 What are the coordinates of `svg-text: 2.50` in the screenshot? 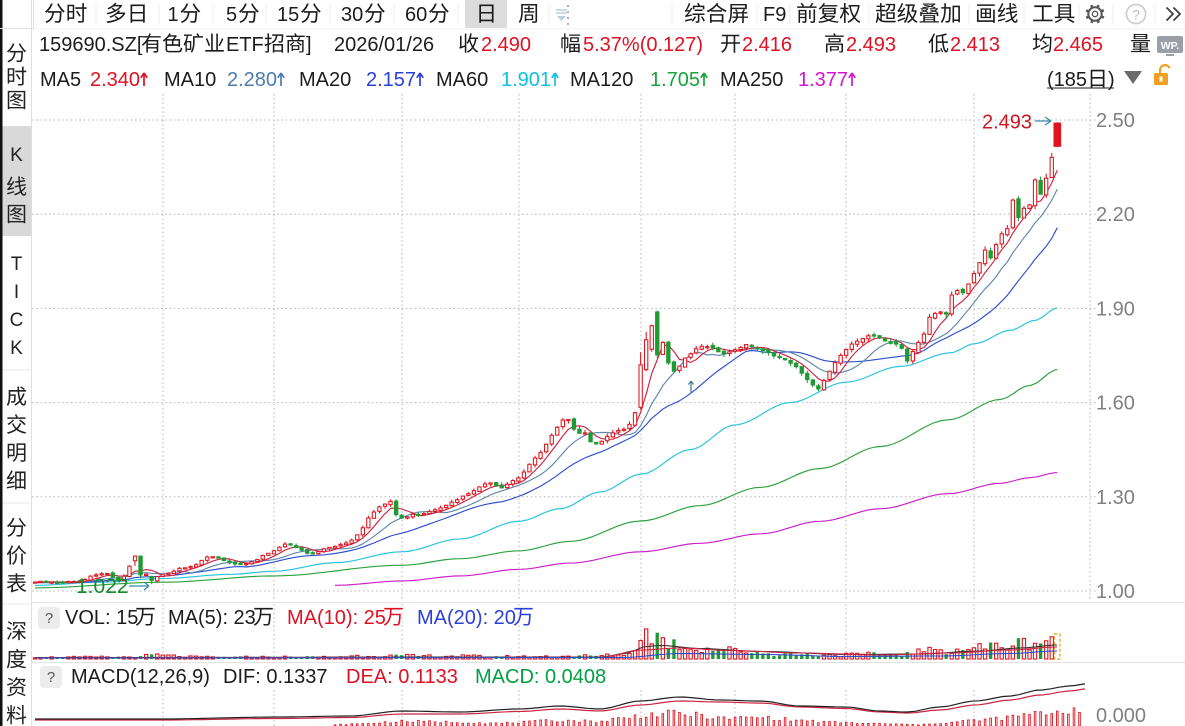 It's located at (1115, 121).